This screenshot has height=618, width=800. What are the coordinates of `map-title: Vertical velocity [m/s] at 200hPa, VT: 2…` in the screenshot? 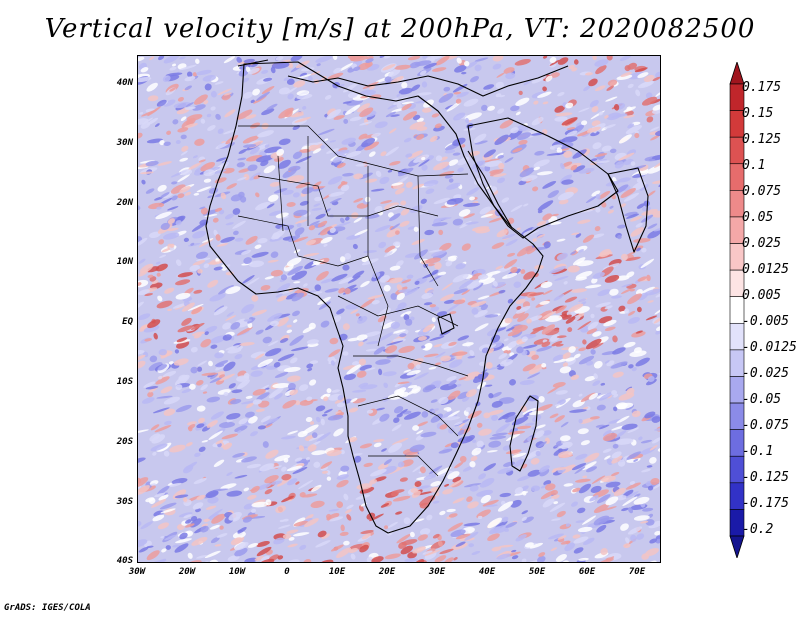 It's located at (400, 29).